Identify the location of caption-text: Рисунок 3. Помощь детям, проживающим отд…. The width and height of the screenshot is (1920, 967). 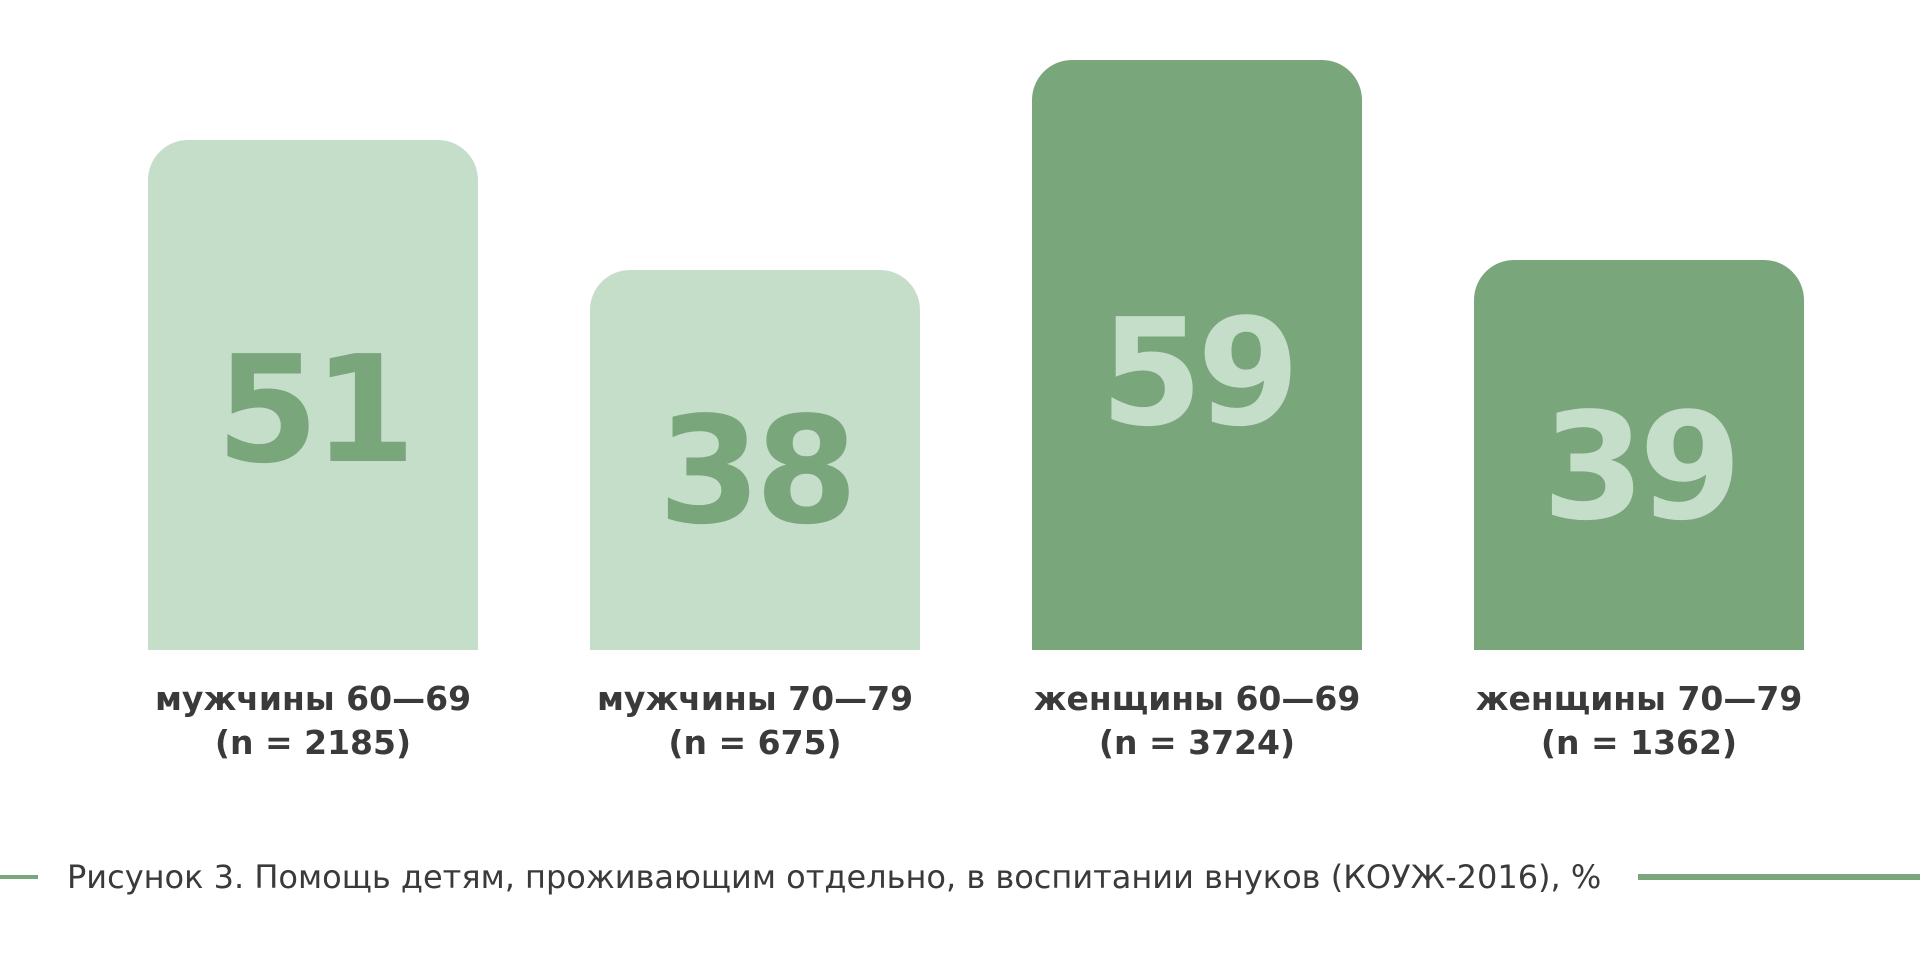
(834, 877).